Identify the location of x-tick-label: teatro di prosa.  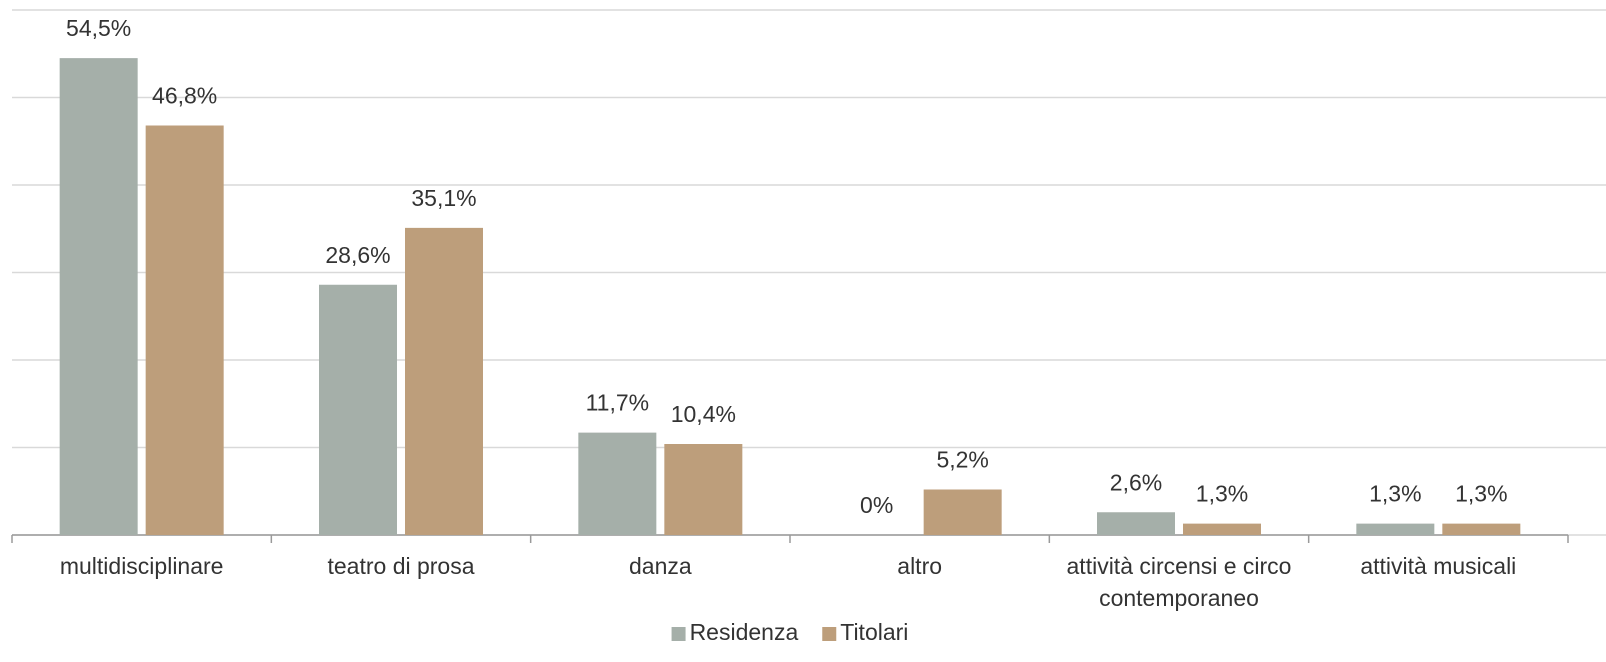
(400, 566).